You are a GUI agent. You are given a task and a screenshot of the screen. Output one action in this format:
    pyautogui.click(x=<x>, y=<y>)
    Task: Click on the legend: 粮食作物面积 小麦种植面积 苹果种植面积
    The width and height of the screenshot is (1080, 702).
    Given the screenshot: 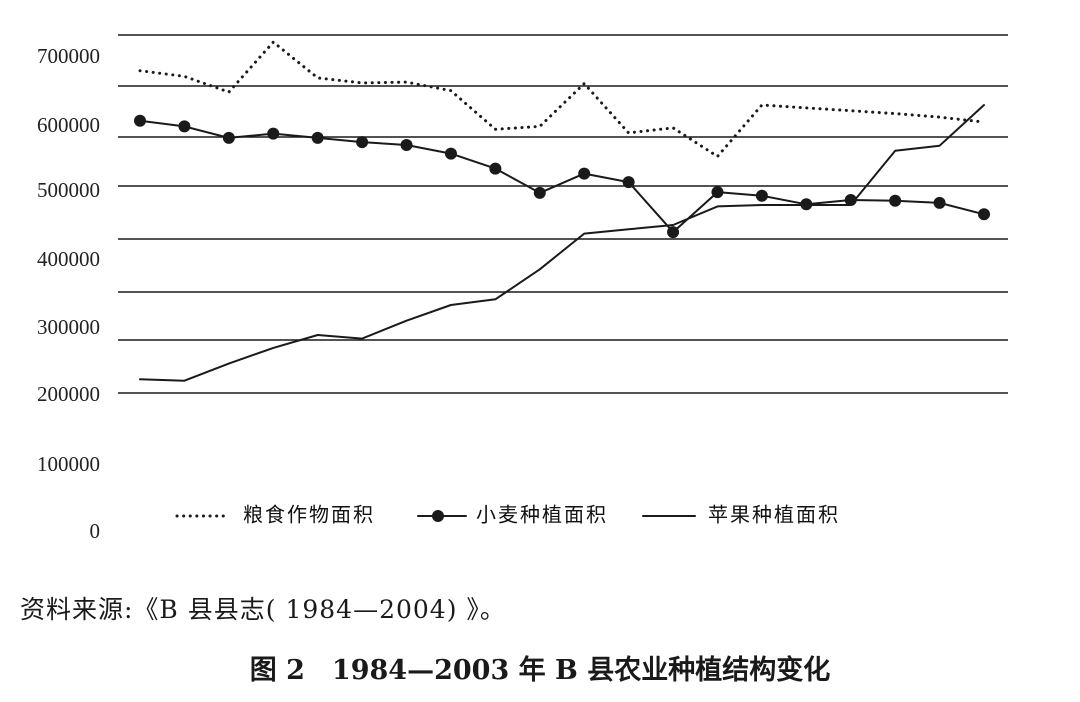 What is the action you would take?
    pyautogui.click(x=507, y=515)
    